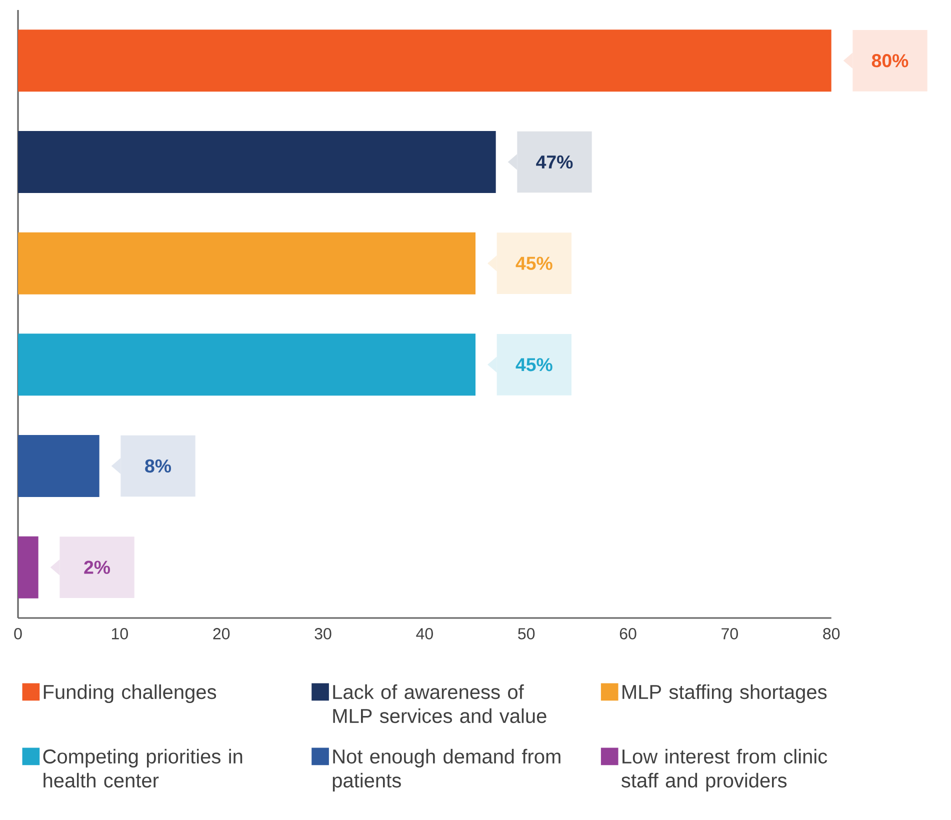 The width and height of the screenshot is (951, 820). Describe the element at coordinates (554, 162) in the screenshot. I see `data-label: 47%` at that location.